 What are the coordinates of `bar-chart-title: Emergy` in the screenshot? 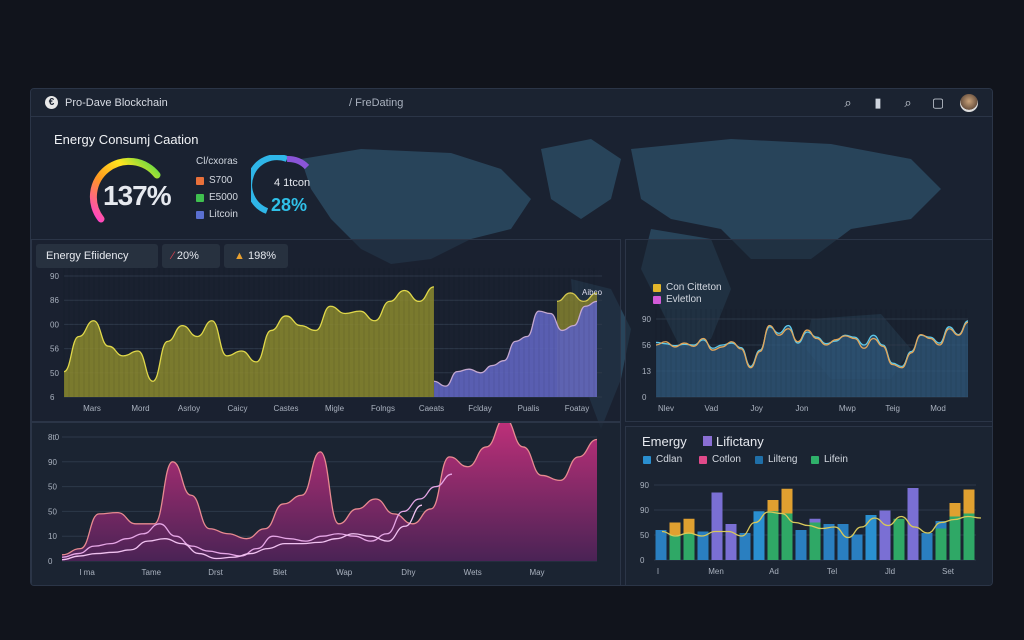 It's located at (664, 441).